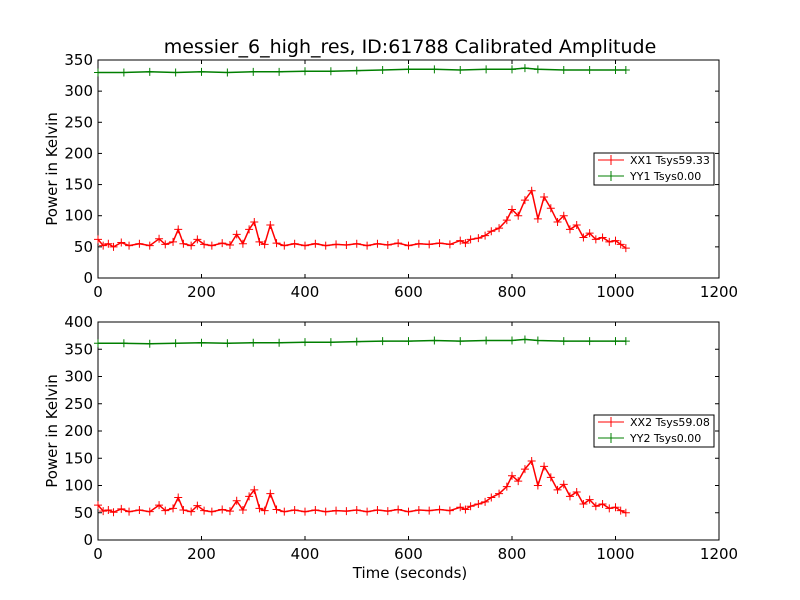 This screenshot has height=600, width=800. What do you see at coordinates (665, 438) in the screenshot?
I see `bottom-legend-label-yy2: YY2 Tsys0.00` at bounding box center [665, 438].